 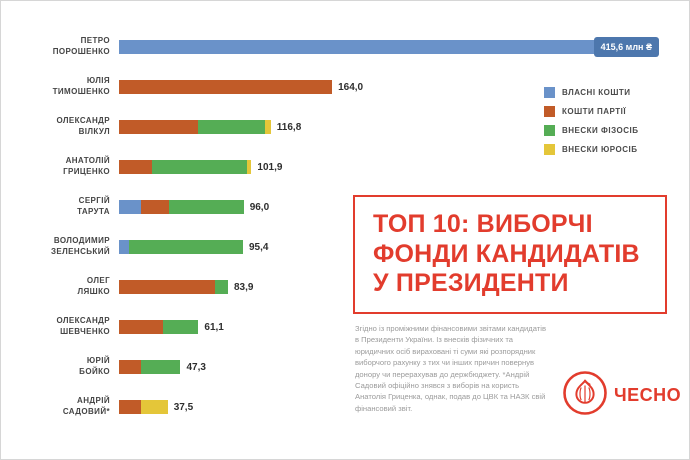 I want to click on chart-row: ОЛЕКСАНДР ШЕВЧЕНКО 61,1, so click(x=345, y=327).